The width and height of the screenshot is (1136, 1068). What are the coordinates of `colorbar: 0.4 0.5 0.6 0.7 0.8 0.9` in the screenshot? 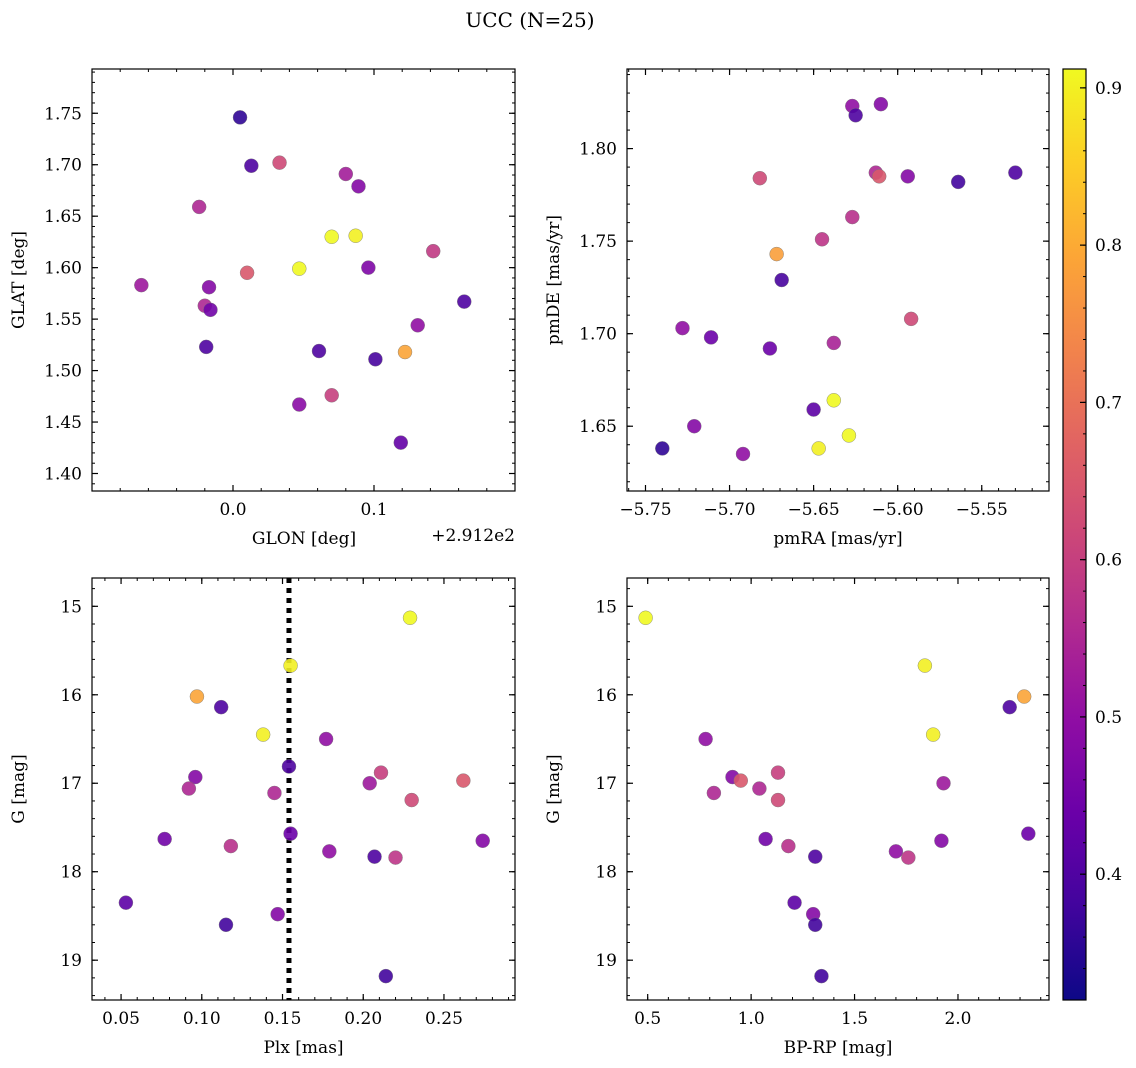 It's located at (1092, 534).